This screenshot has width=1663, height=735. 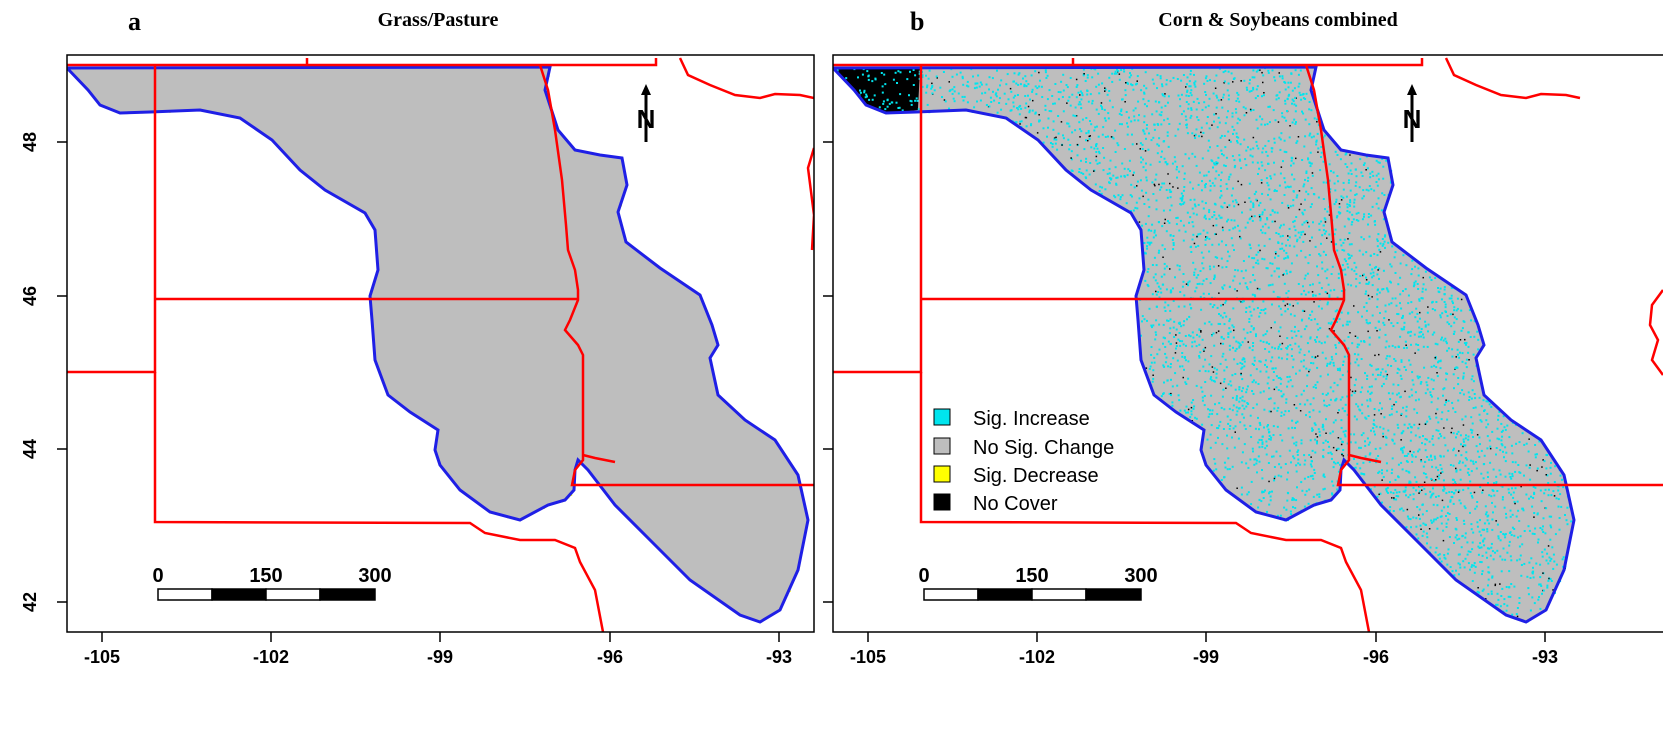 I want to click on legend-label: No Sig. Change, so click(x=1043, y=448).